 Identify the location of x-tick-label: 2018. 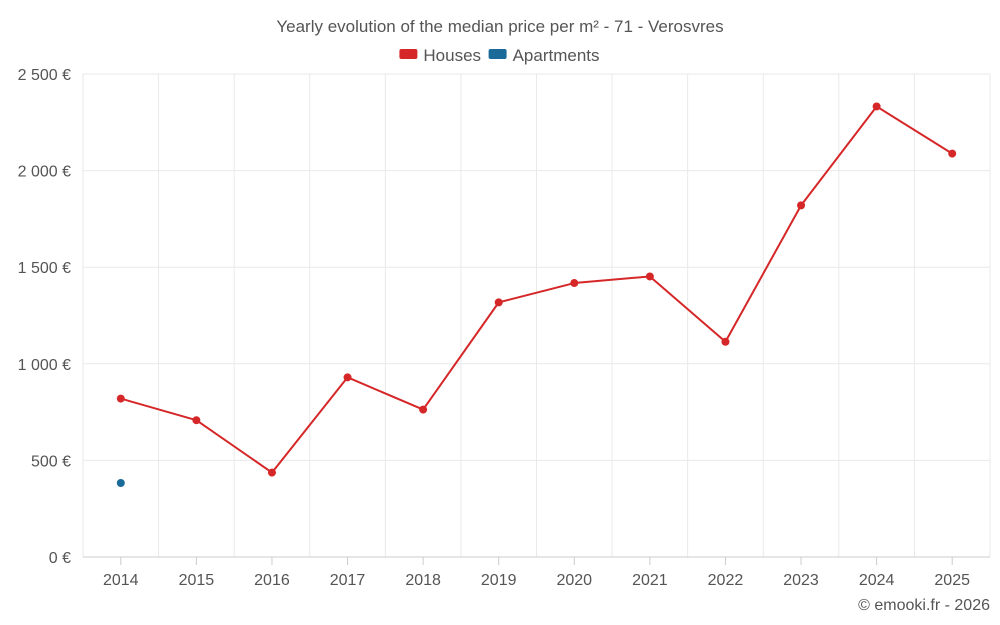
(423, 580).